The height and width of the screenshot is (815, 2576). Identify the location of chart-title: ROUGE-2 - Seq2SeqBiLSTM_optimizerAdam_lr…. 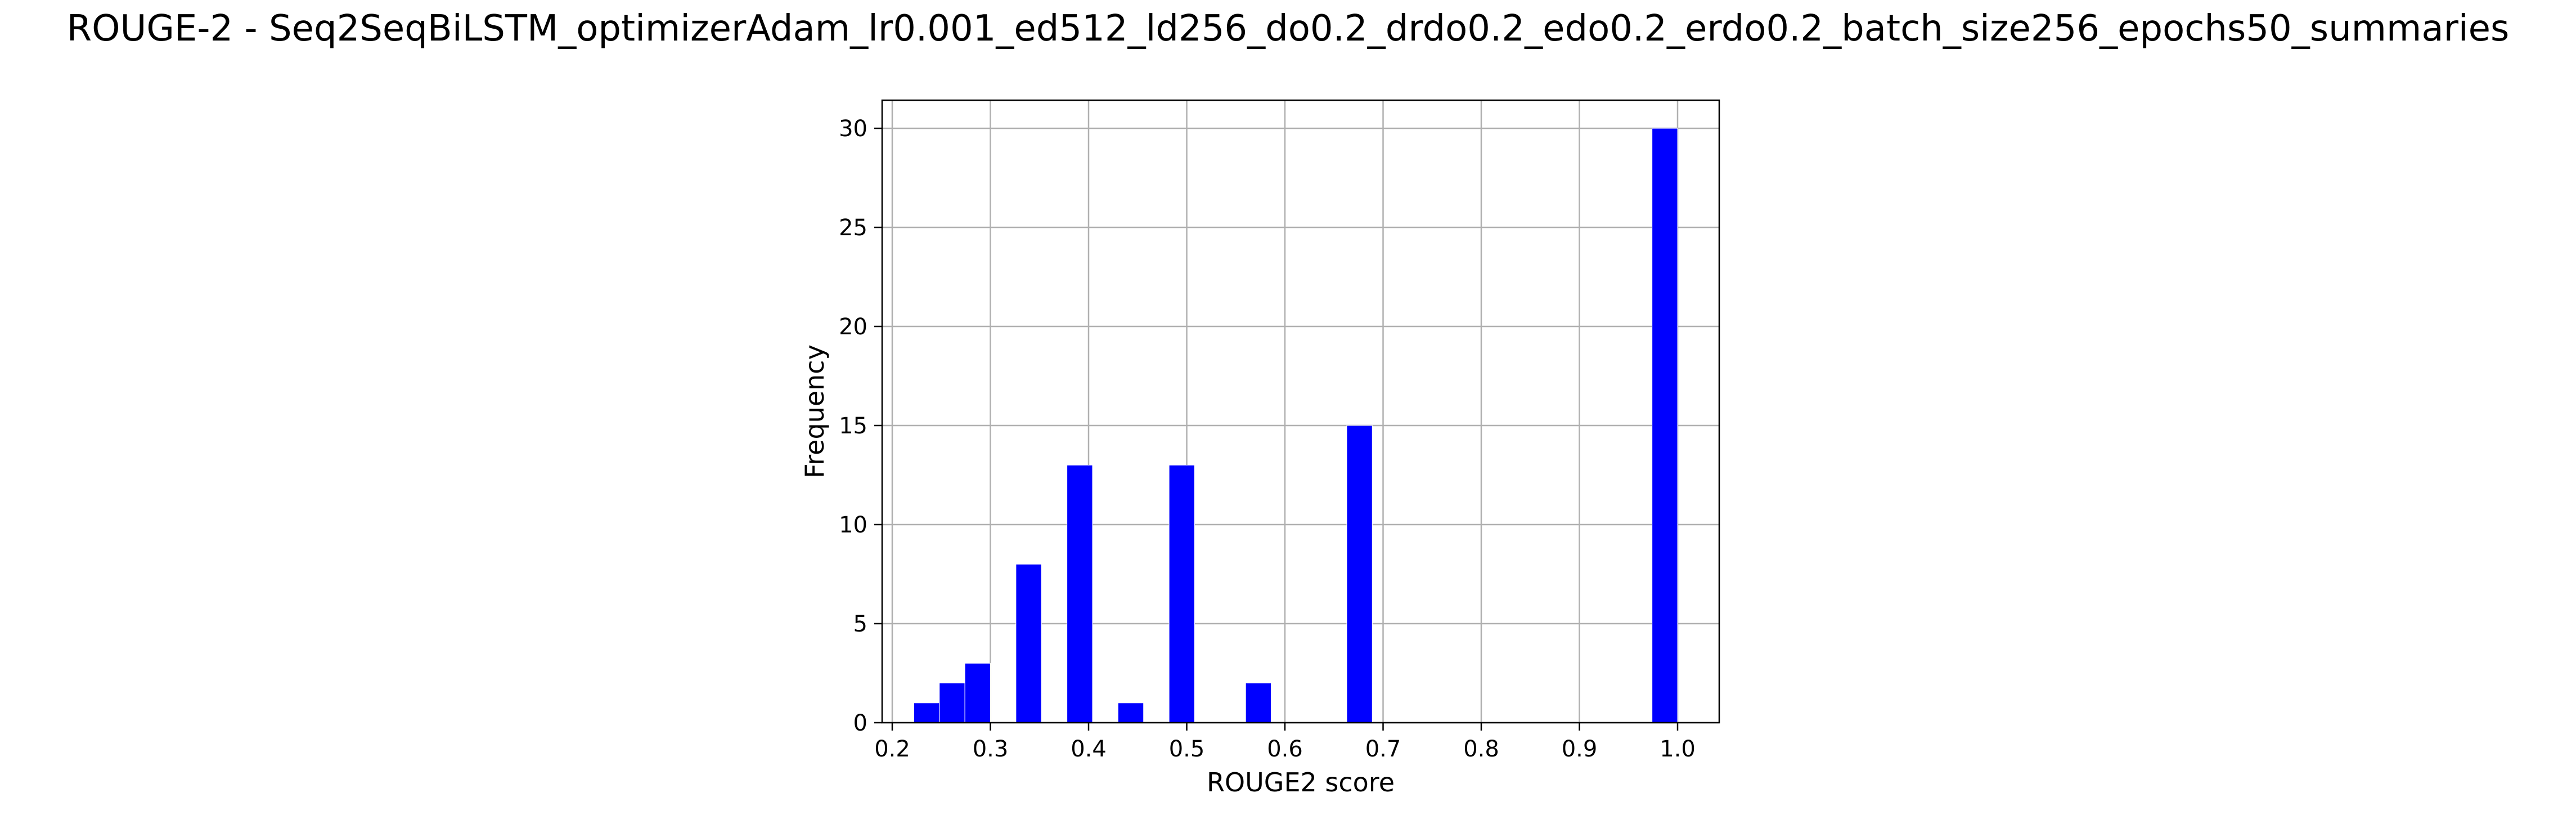
(1288, 29).